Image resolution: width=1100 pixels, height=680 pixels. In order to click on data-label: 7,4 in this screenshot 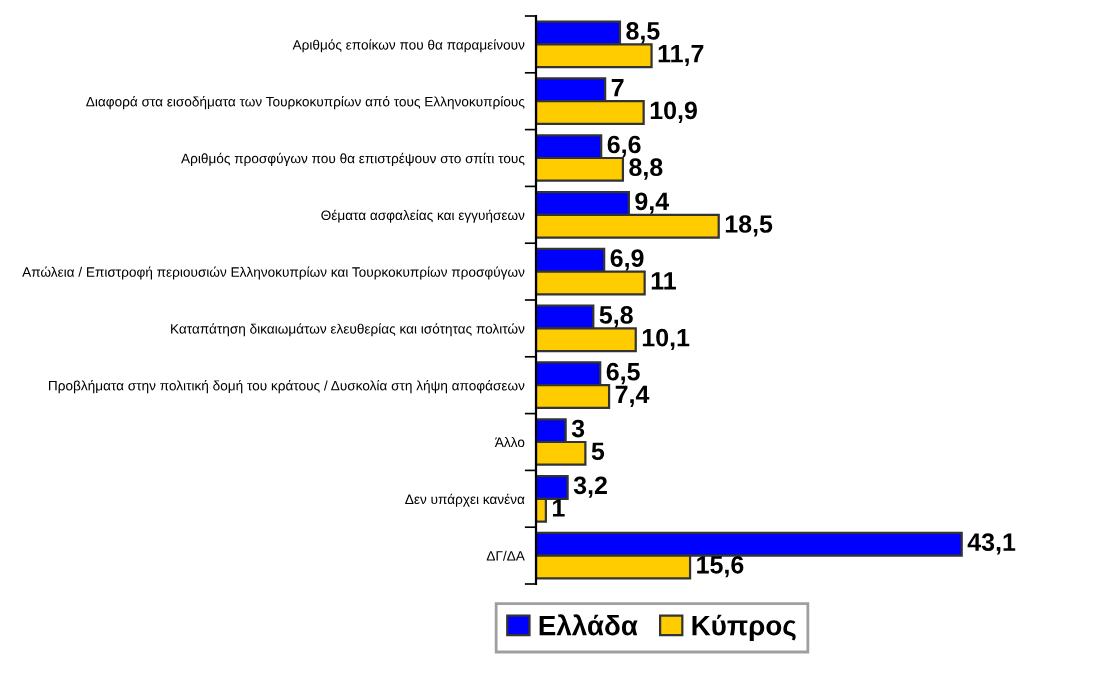, I will do `click(632, 396)`.